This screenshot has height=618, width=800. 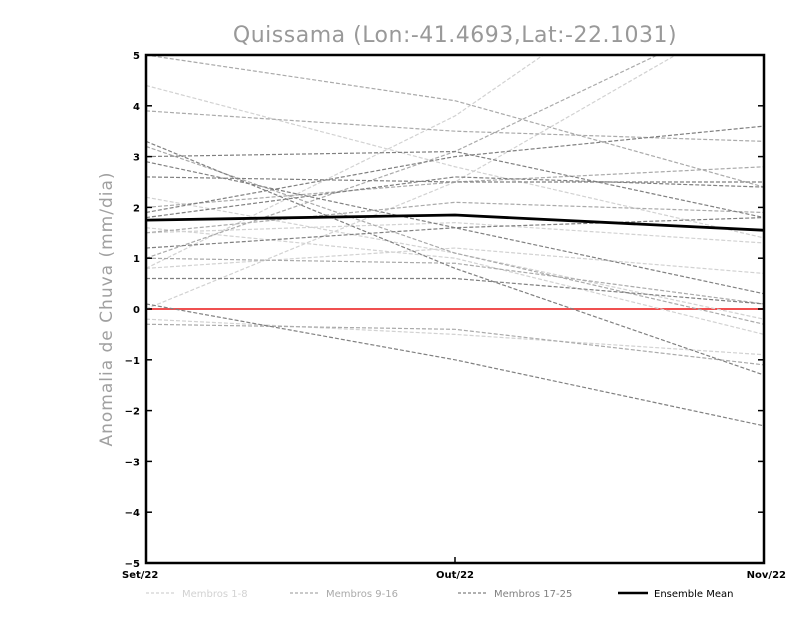 I want to click on y-tick-label: 1, so click(x=136, y=259).